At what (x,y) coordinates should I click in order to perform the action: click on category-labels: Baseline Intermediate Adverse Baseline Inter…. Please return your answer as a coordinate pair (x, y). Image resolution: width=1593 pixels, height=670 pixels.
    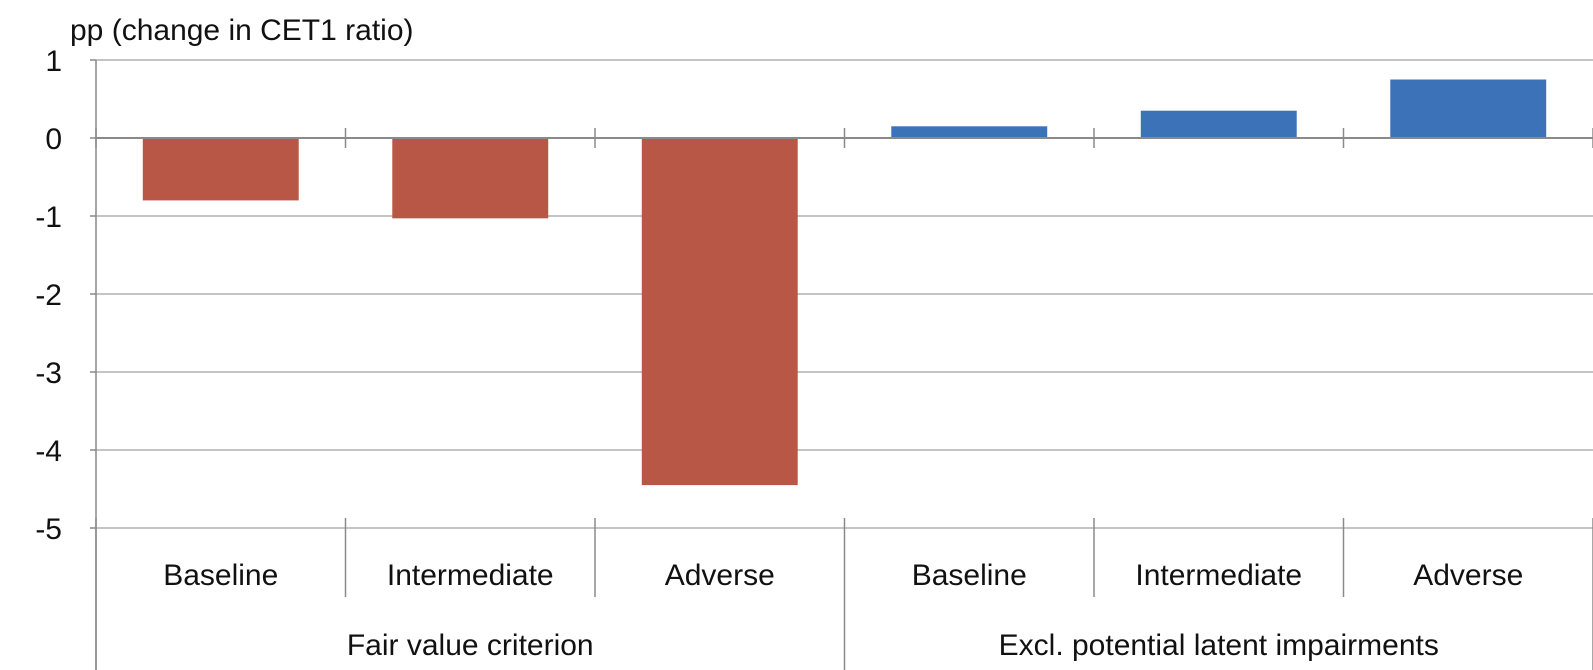
    Looking at the image, I should click on (843, 575).